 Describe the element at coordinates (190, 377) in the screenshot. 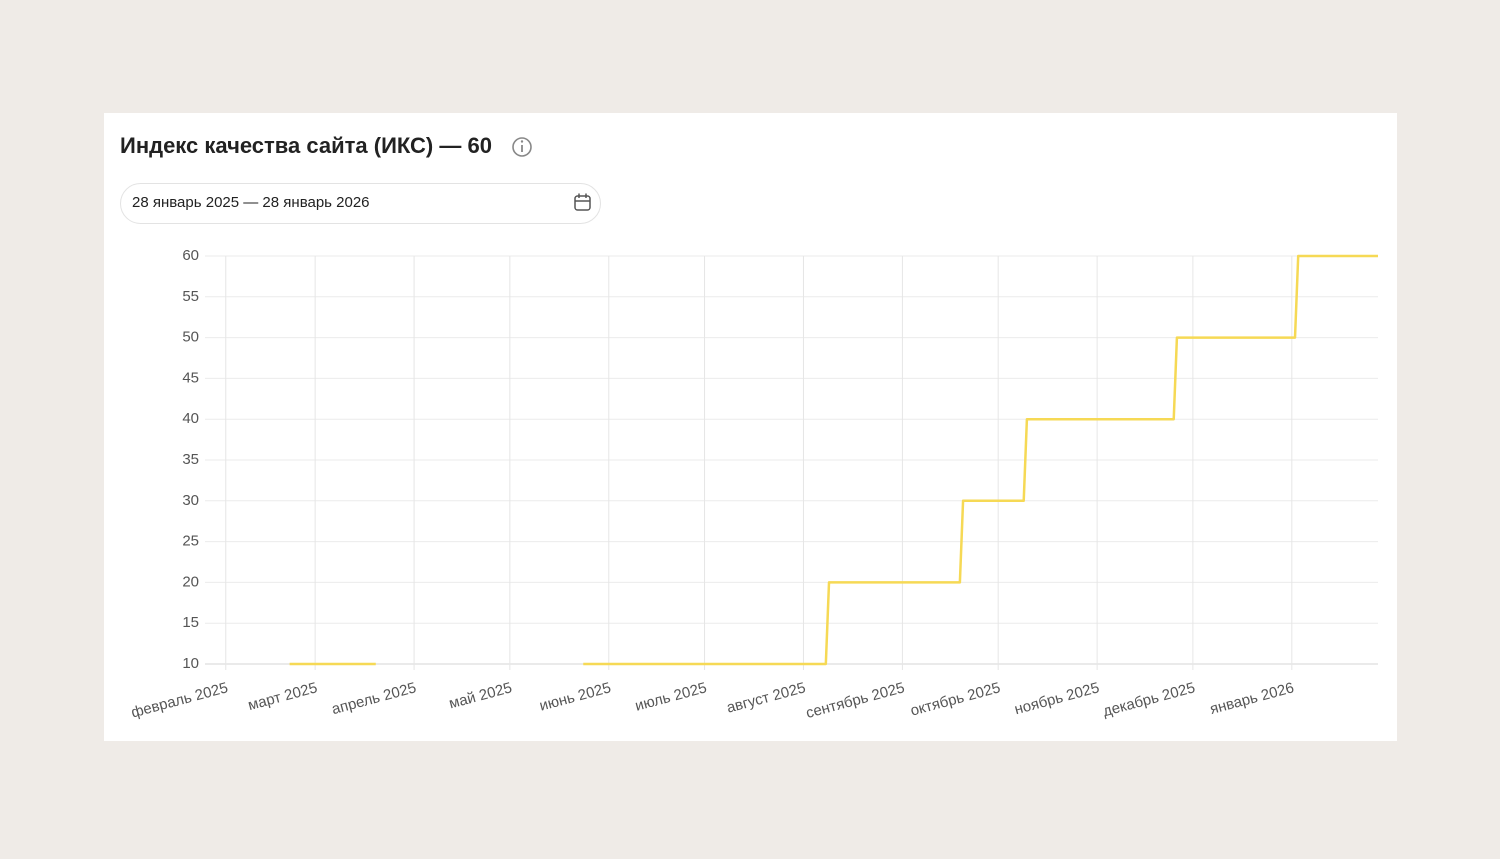

I see `y-tick-label: 45` at that location.